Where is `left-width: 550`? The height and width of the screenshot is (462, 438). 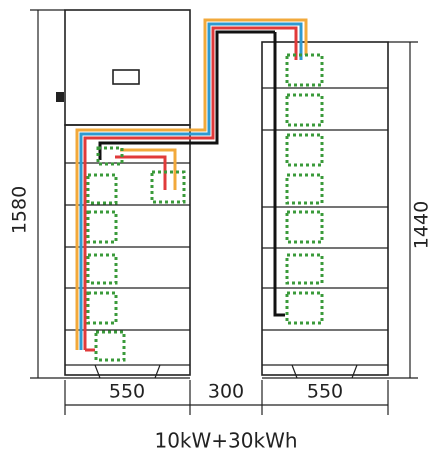 left-width: 550 is located at coordinates (127, 392).